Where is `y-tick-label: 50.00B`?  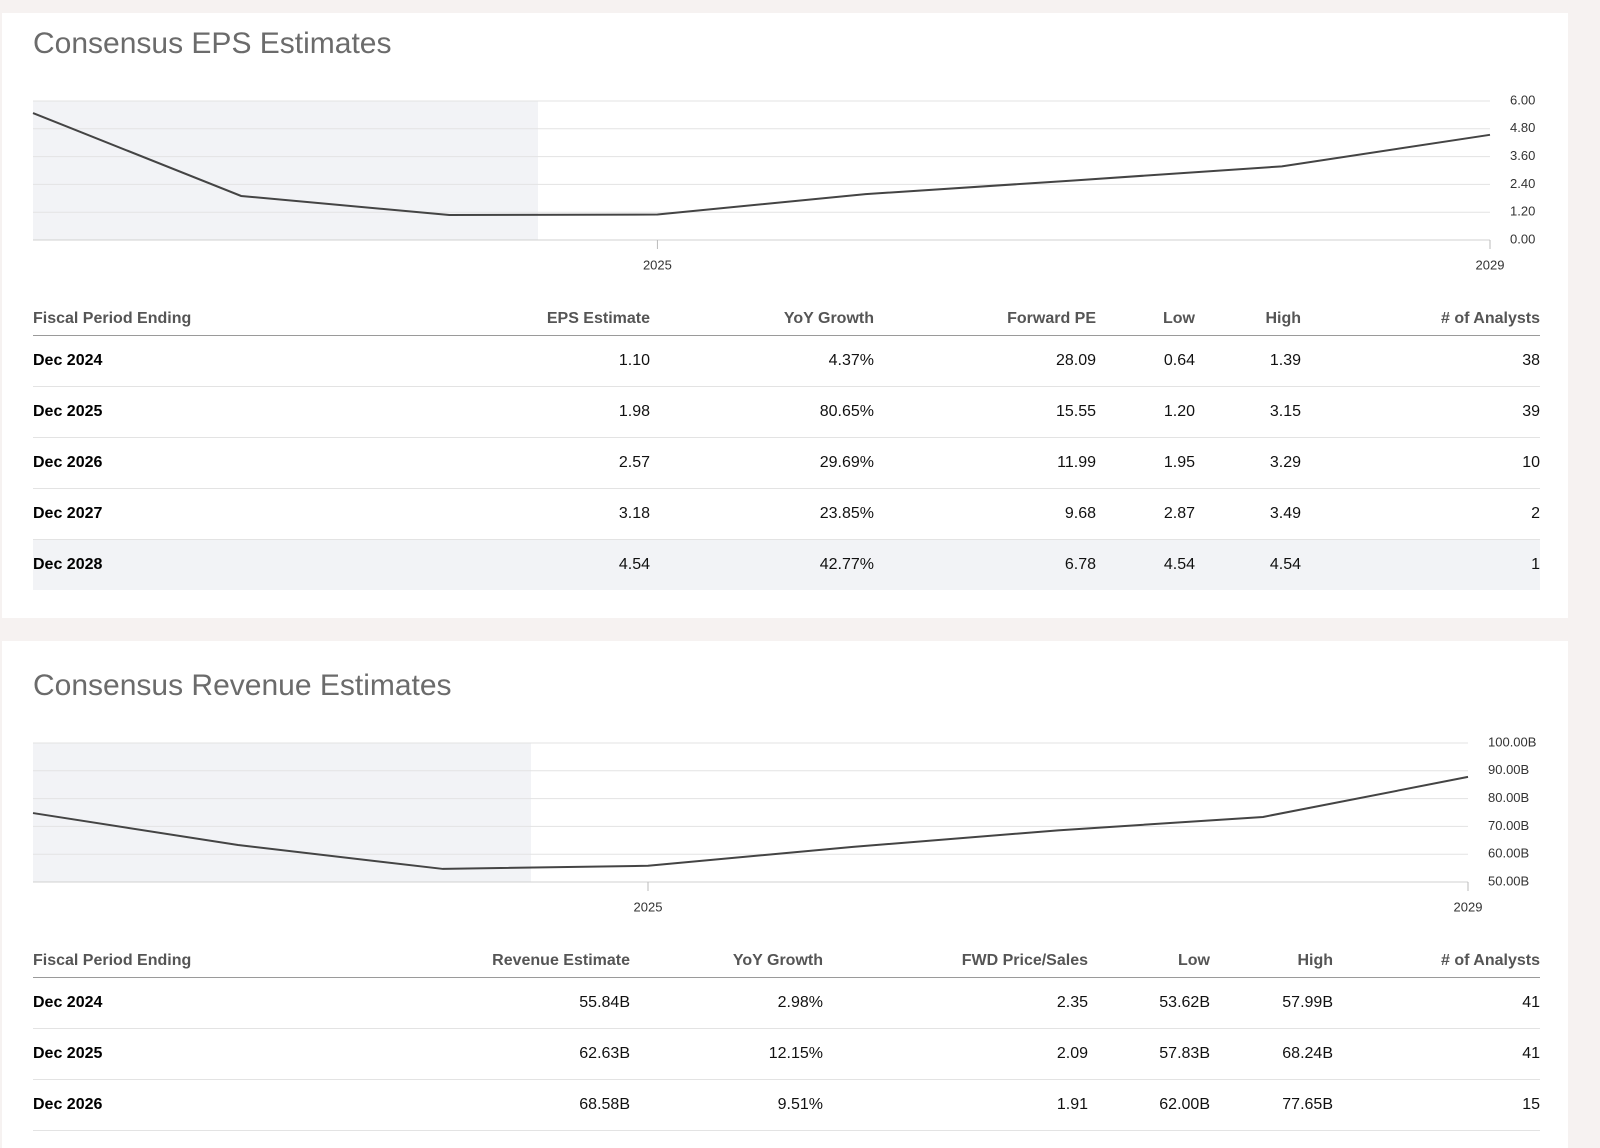 y-tick-label: 50.00B is located at coordinates (1508, 880).